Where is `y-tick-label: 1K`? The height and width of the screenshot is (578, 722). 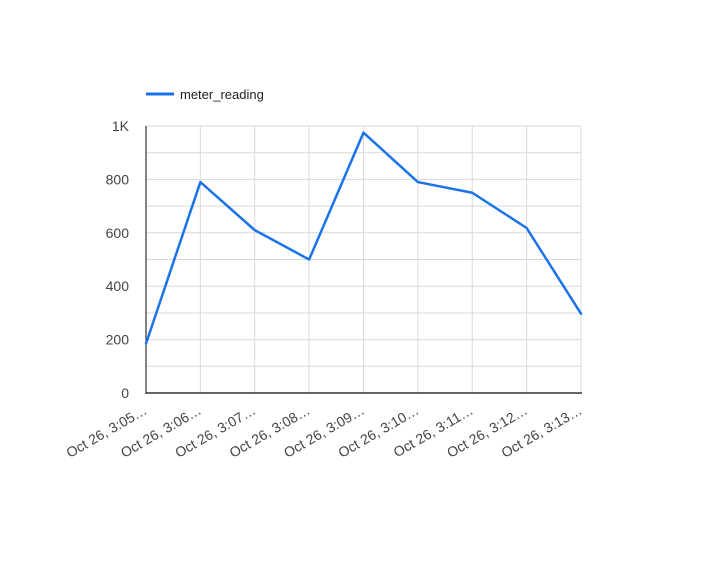
y-tick-label: 1K is located at coordinates (121, 126).